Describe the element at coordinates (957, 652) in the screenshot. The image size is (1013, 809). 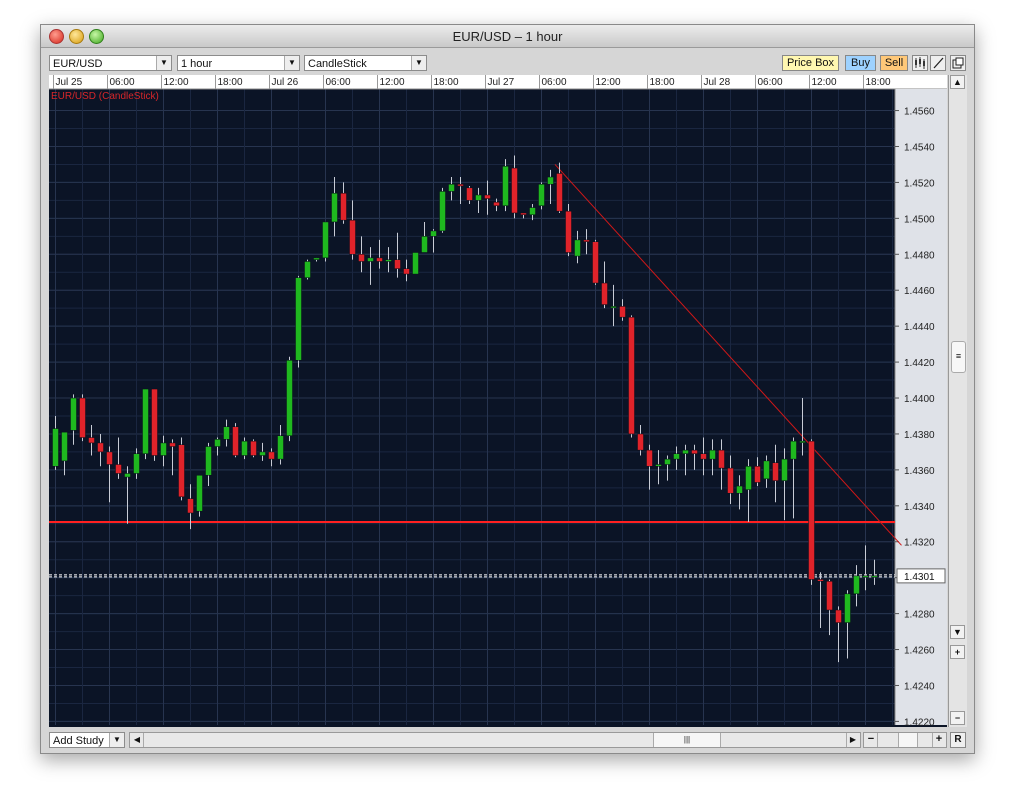
I see `zoom-in-icon: +` at that location.